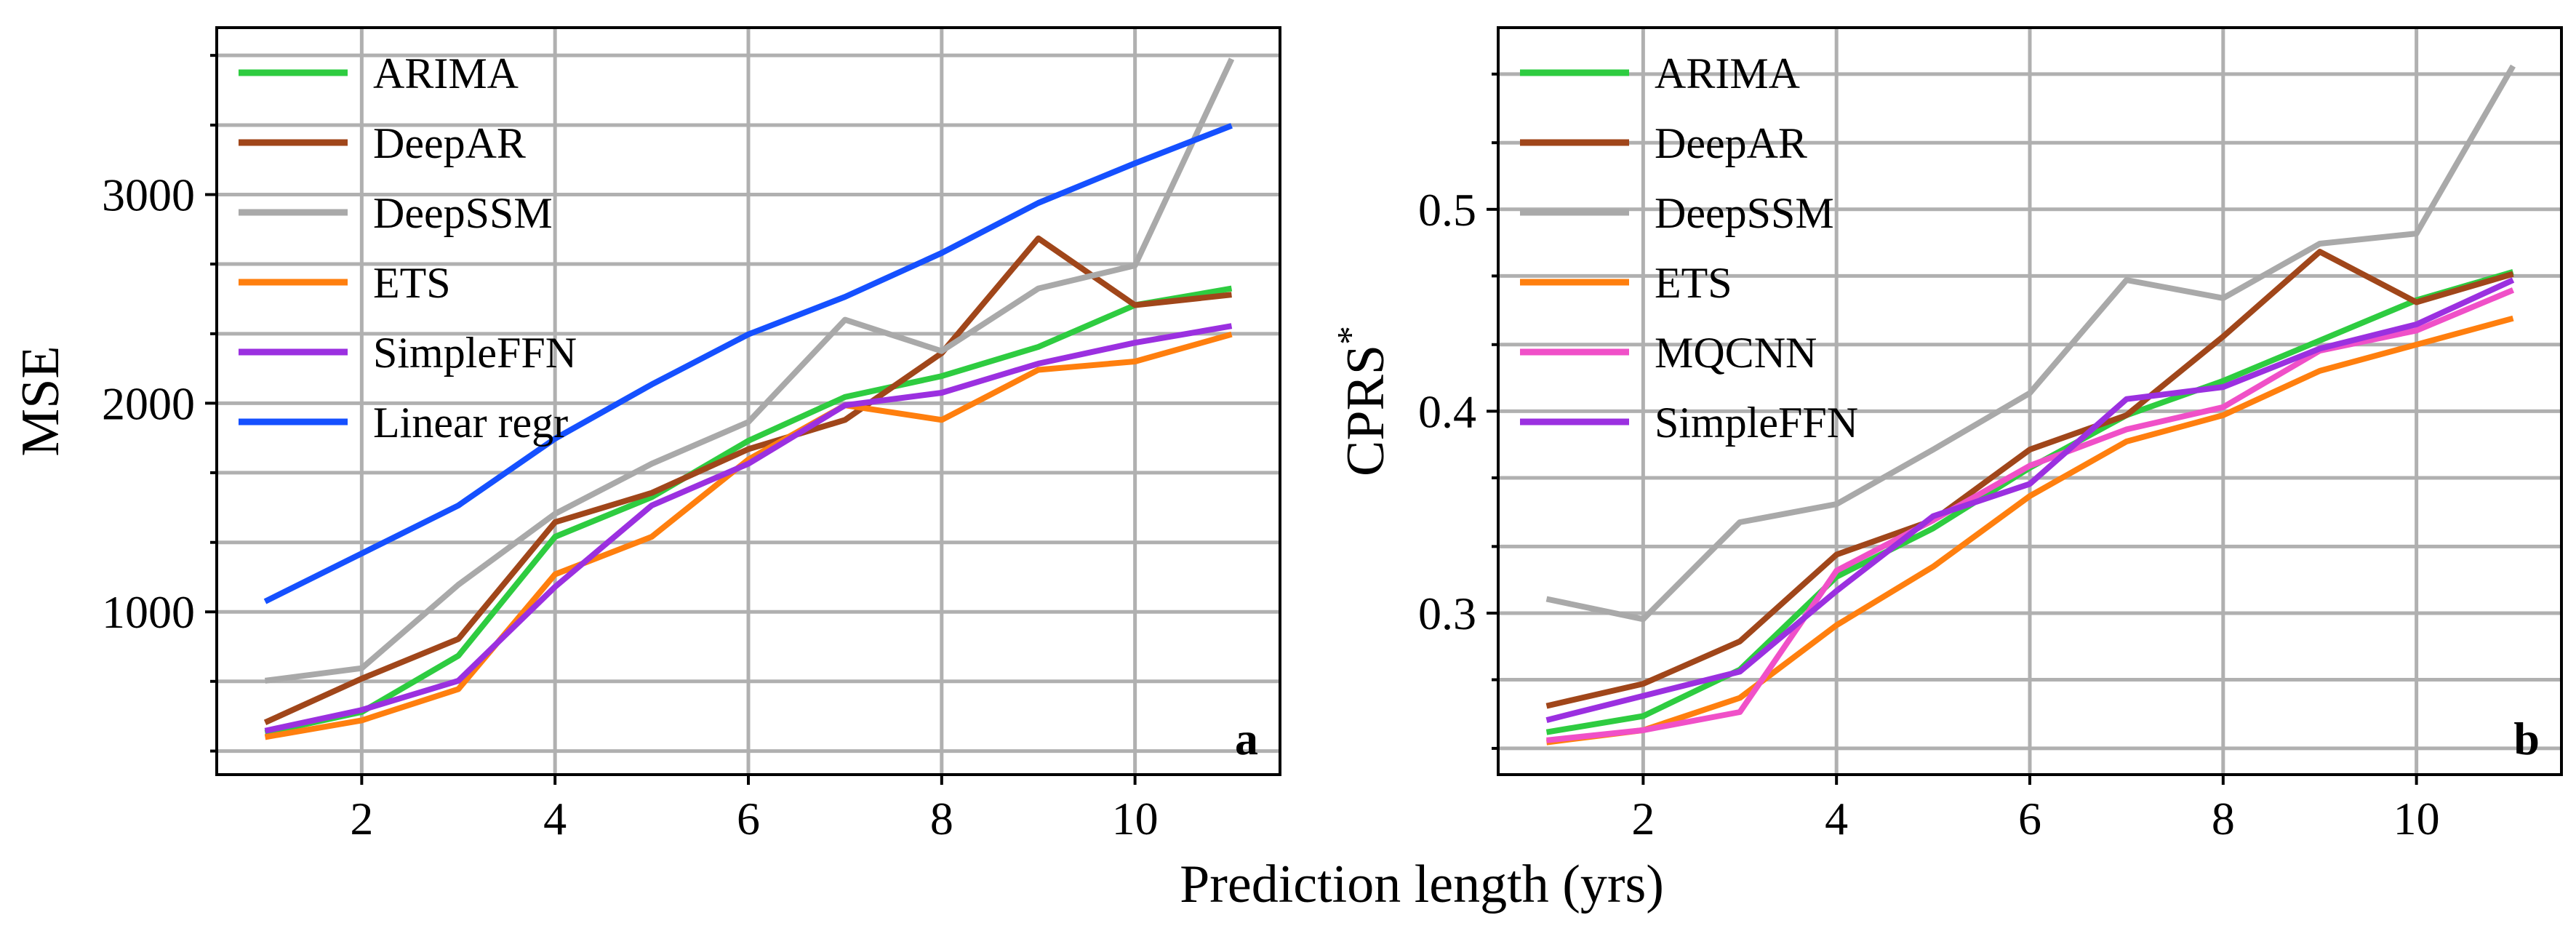 The width and height of the screenshot is (2576, 931). Describe the element at coordinates (148, 403) in the screenshot. I see `panel-a-y-tick-label: 2000` at that location.